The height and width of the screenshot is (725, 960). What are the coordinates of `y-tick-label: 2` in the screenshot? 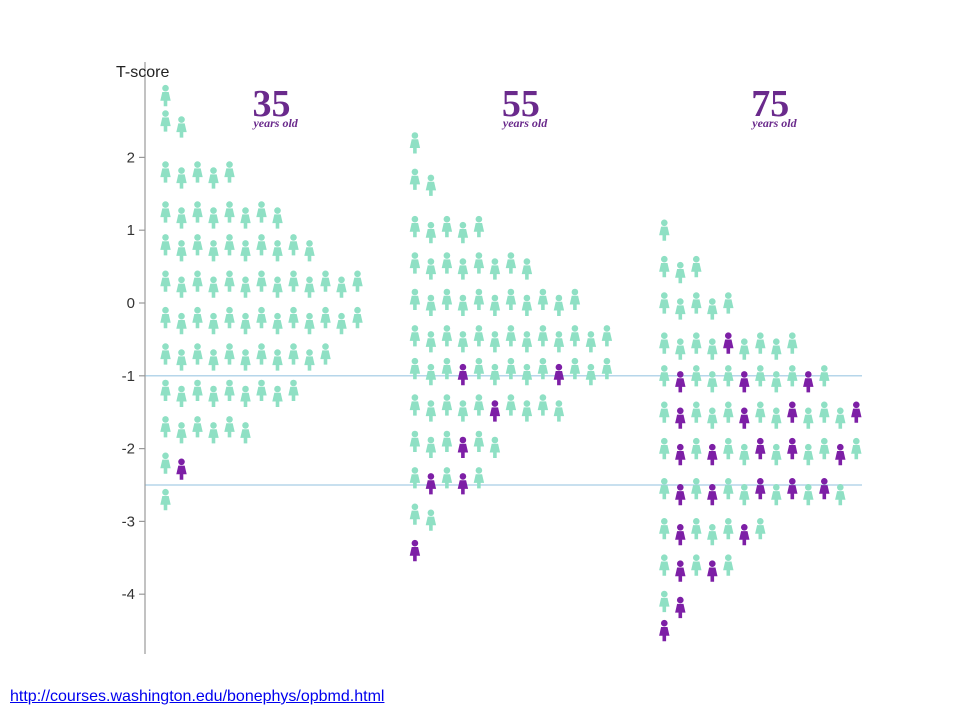 It's located at (131, 157).